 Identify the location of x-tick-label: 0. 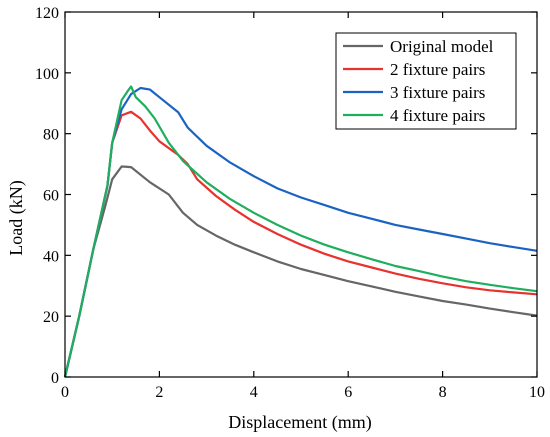
(65, 392).